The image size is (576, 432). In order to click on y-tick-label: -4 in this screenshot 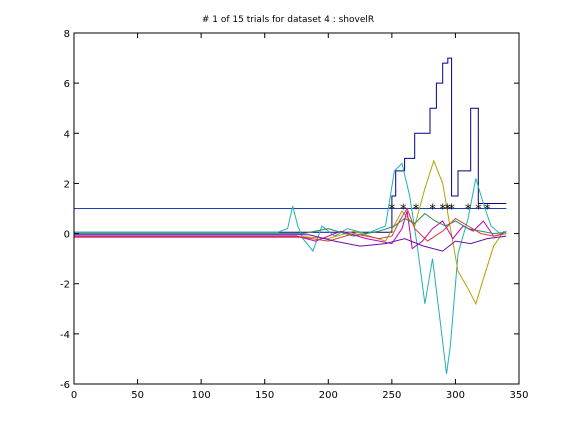, I will do `click(65, 335)`.